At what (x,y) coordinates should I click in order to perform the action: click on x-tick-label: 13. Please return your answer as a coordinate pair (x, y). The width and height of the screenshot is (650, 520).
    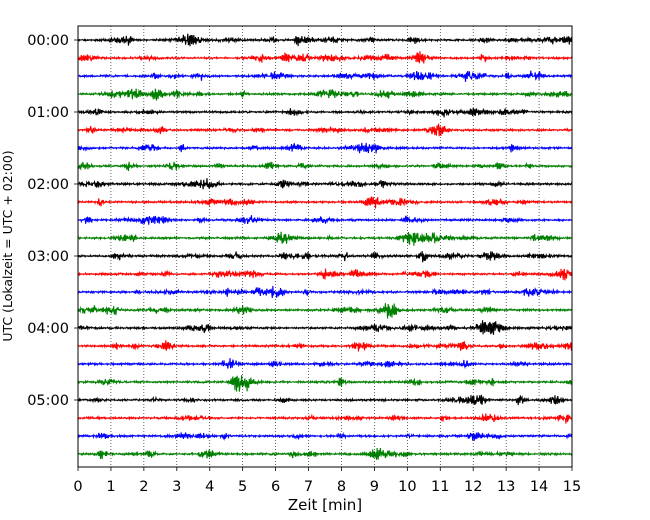
    Looking at the image, I should click on (506, 487).